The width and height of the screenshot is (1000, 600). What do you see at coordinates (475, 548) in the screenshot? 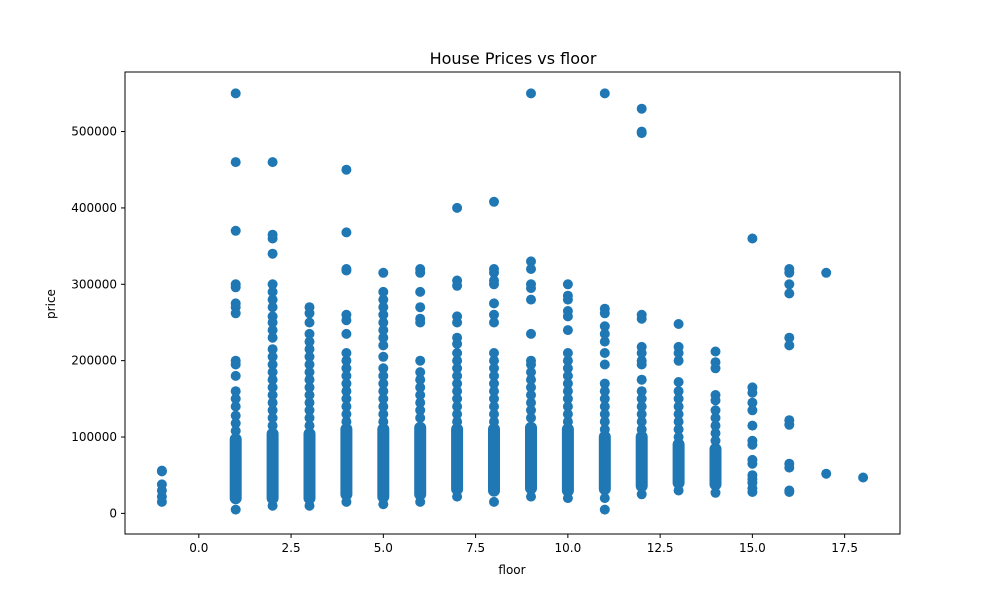
I see `x-tick-label: 7.5` at bounding box center [475, 548].